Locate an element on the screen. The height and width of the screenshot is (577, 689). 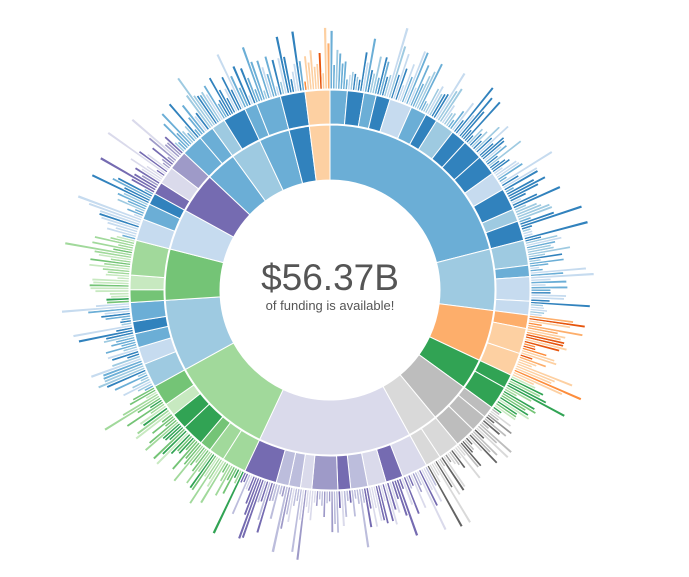
total-funding-caption: of funding is available! is located at coordinates (330, 305).